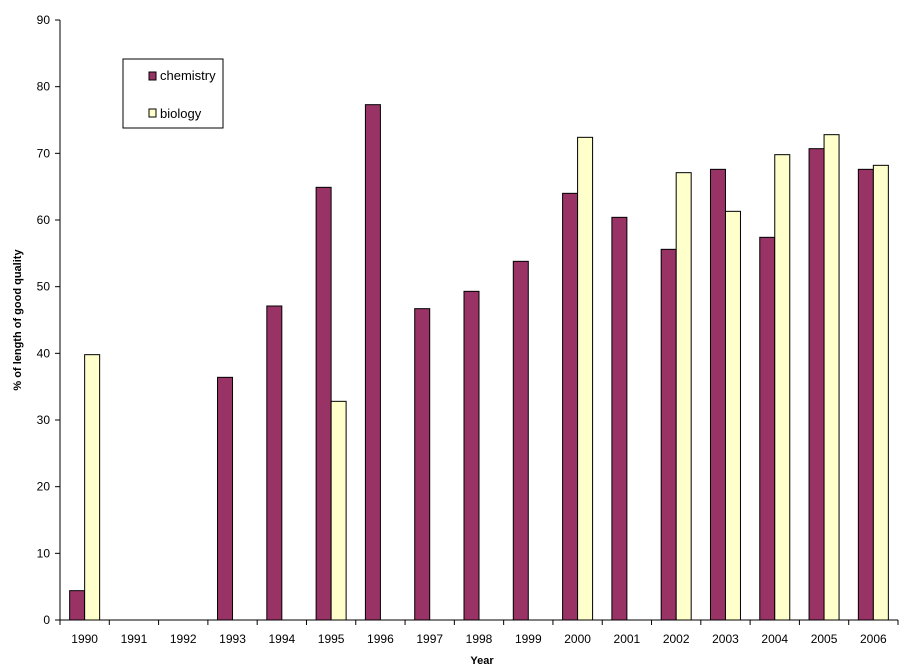 This screenshot has width=903, height=668. What do you see at coordinates (824, 639) in the screenshot?
I see `x-tick-label-2005: 2005` at bounding box center [824, 639].